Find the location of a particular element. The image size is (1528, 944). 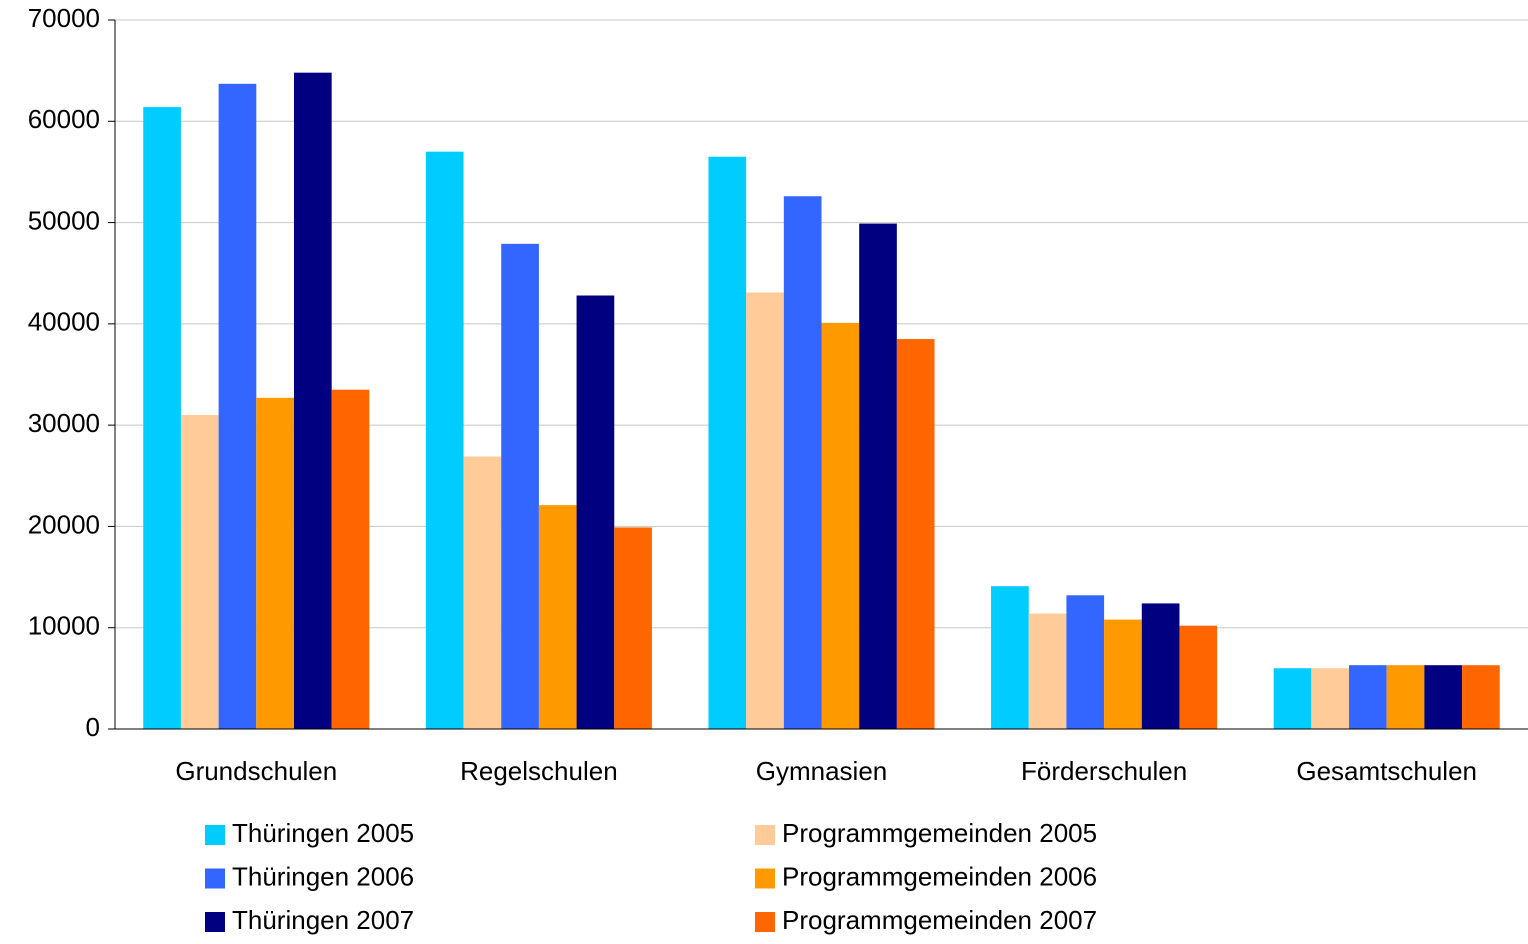

y-tick-label: 50000 is located at coordinates (64, 220).